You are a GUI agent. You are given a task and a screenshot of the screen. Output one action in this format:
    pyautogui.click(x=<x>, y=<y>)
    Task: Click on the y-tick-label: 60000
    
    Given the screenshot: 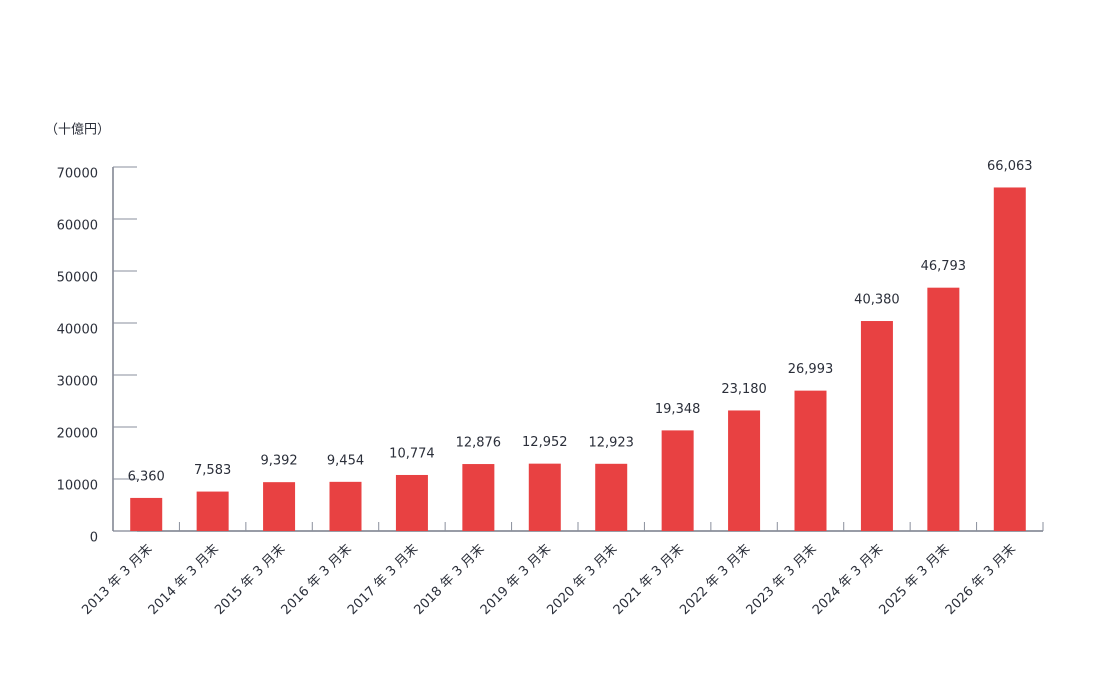 What is the action you would take?
    pyautogui.click(x=77, y=226)
    